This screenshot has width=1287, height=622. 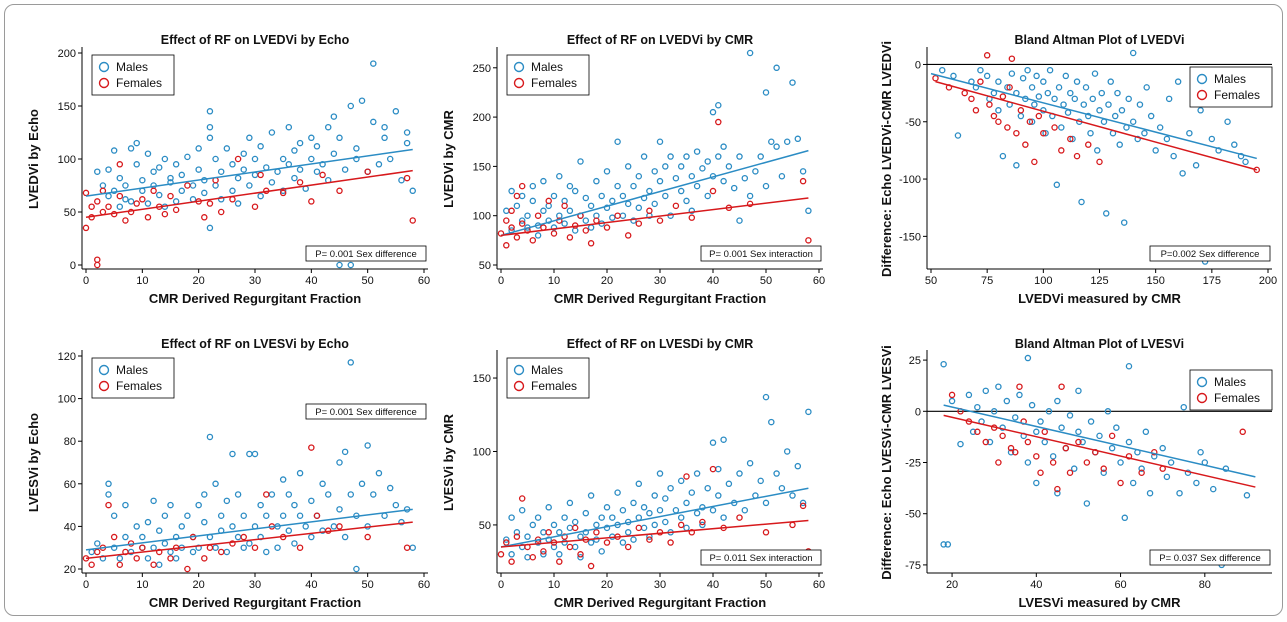 I want to click on x-tick-label: 20, so click(x=952, y=585).